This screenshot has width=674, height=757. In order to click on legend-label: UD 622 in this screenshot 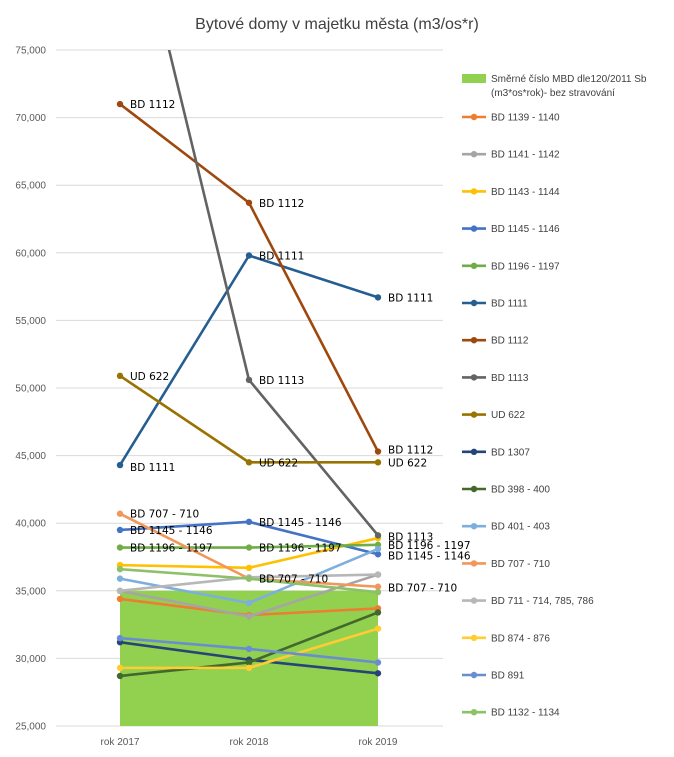, I will do `click(508, 415)`.